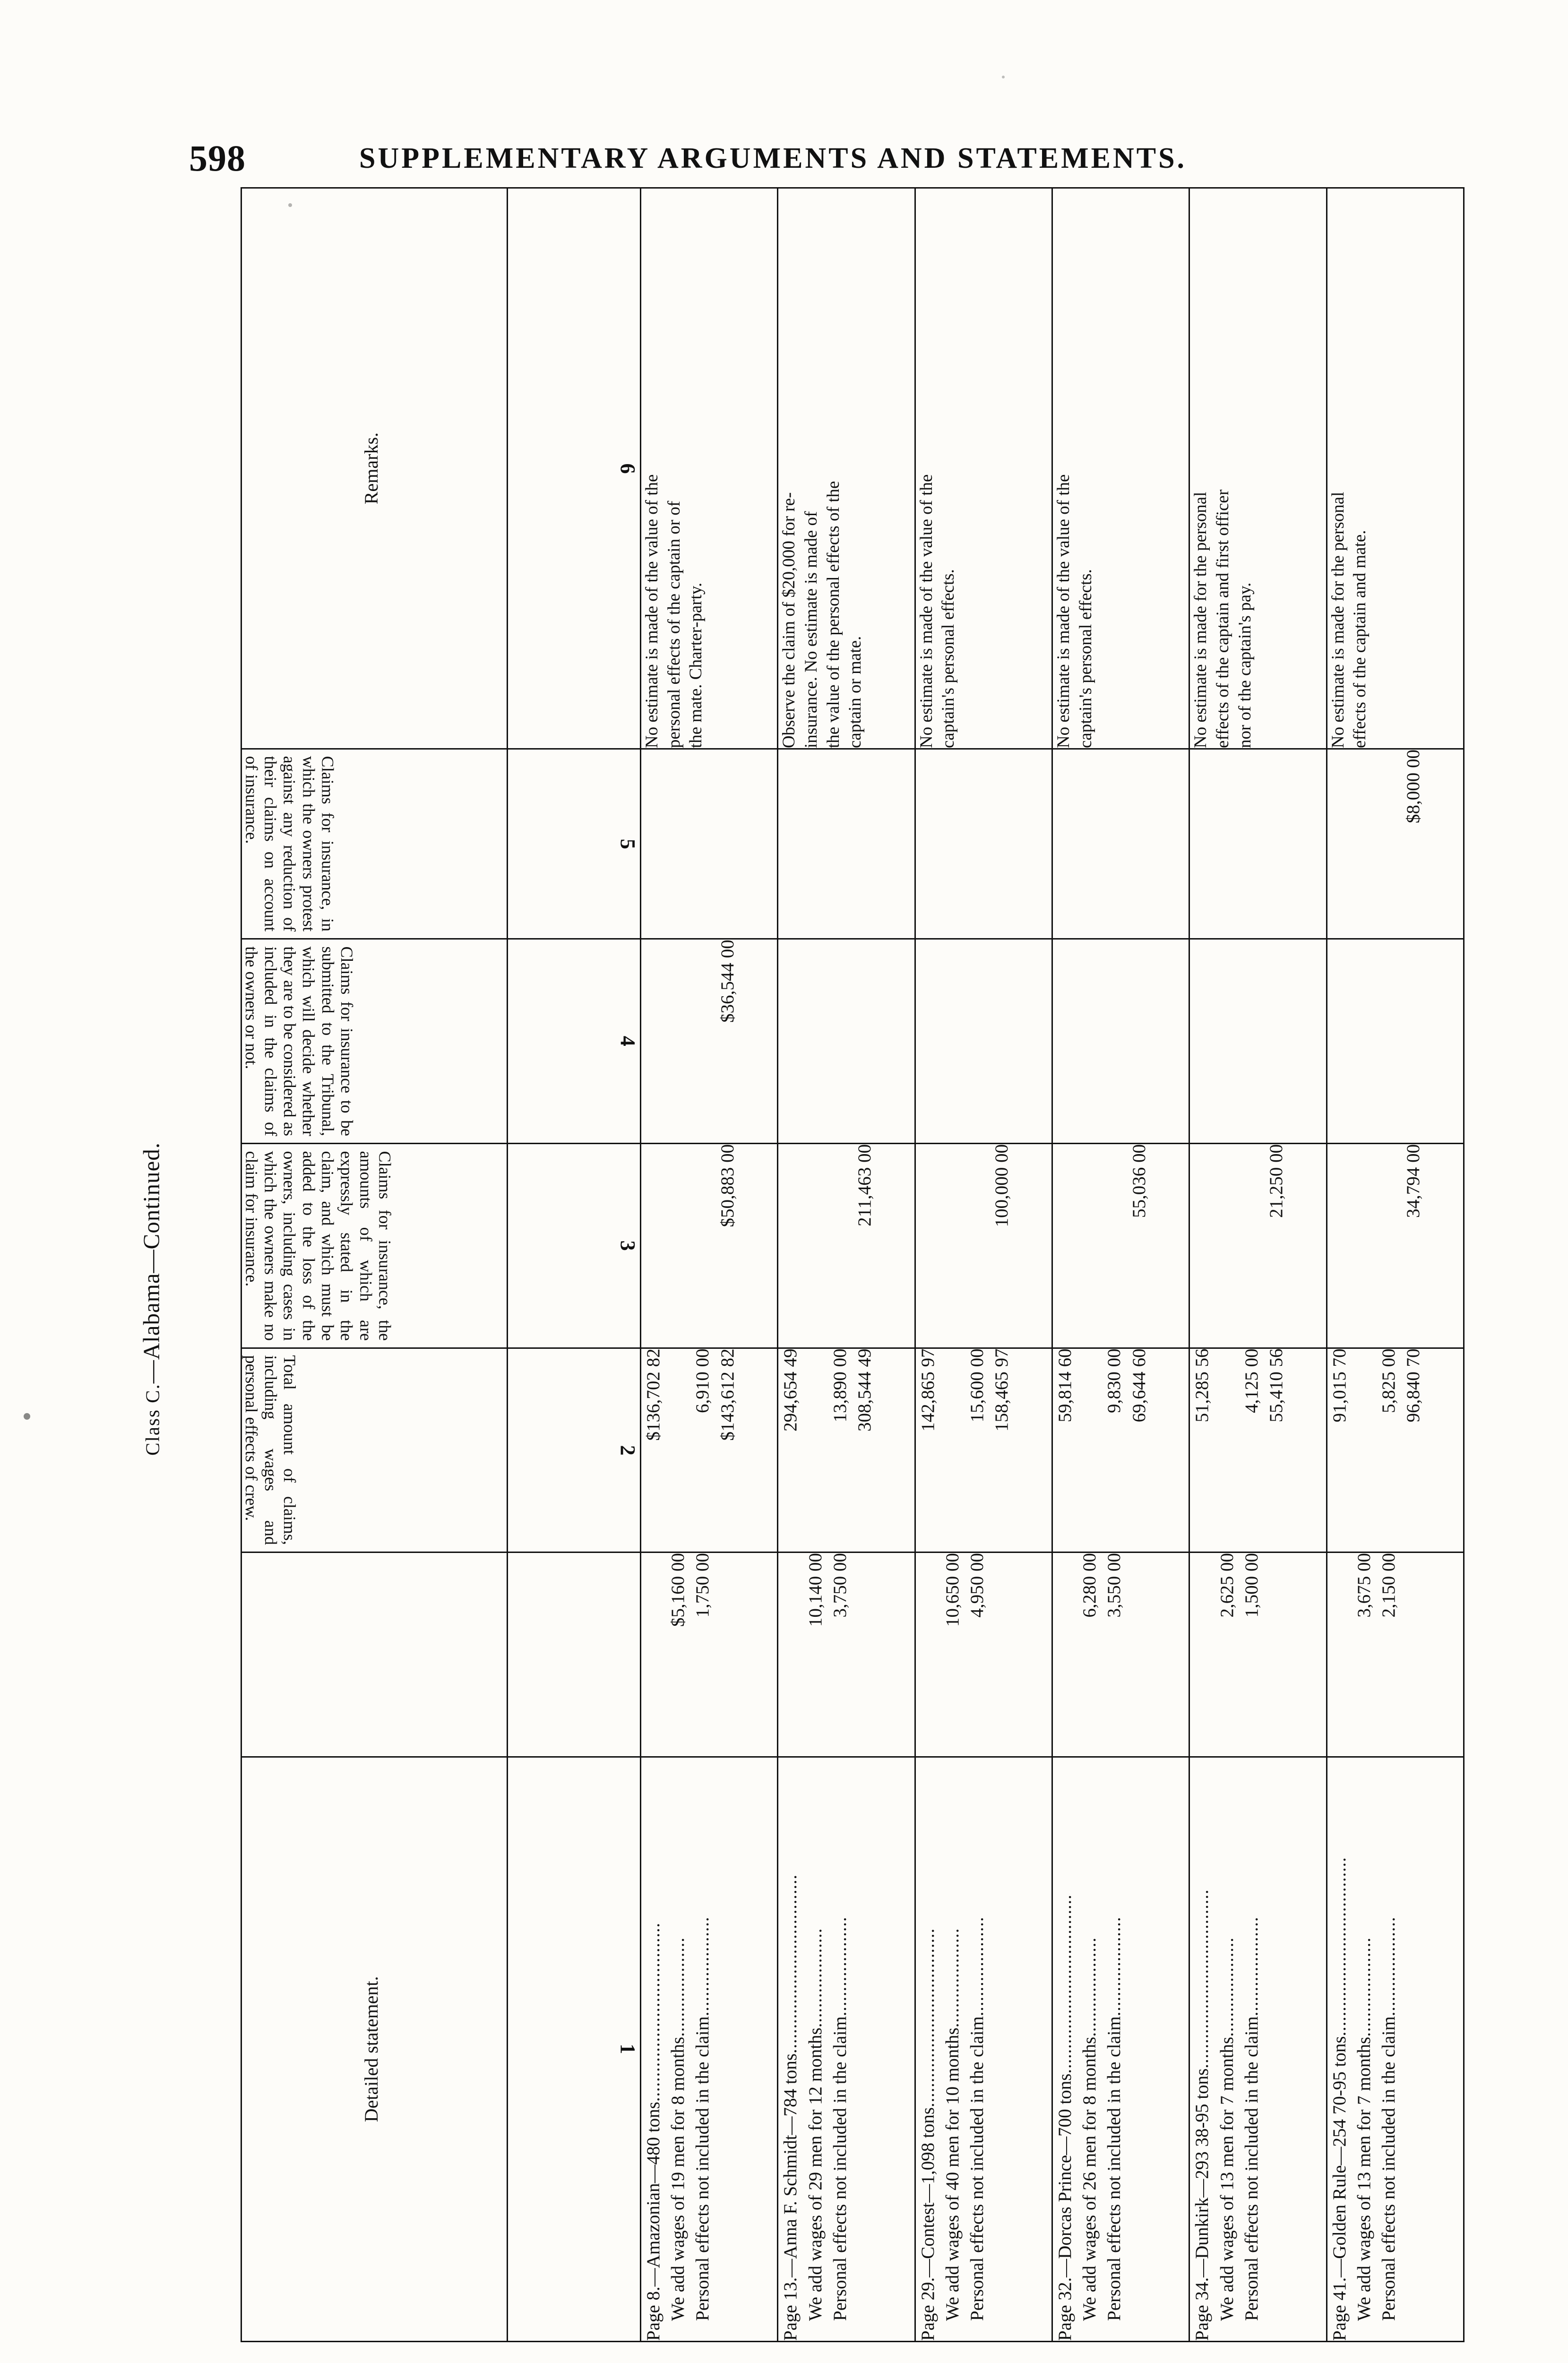  I want to click on colnum-5: 5, so click(574, 844).